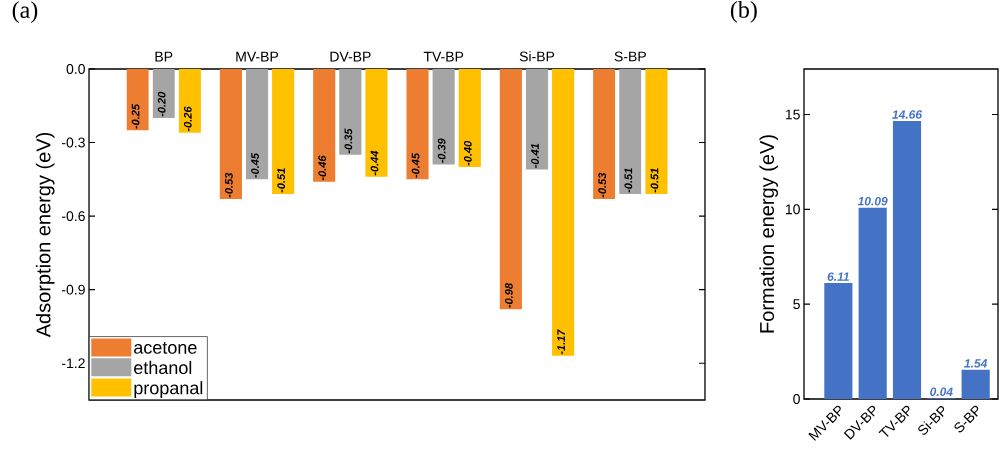 The width and height of the screenshot is (1002, 450). What do you see at coordinates (374, 163) in the screenshot?
I see `data-label: -0.44` at bounding box center [374, 163].